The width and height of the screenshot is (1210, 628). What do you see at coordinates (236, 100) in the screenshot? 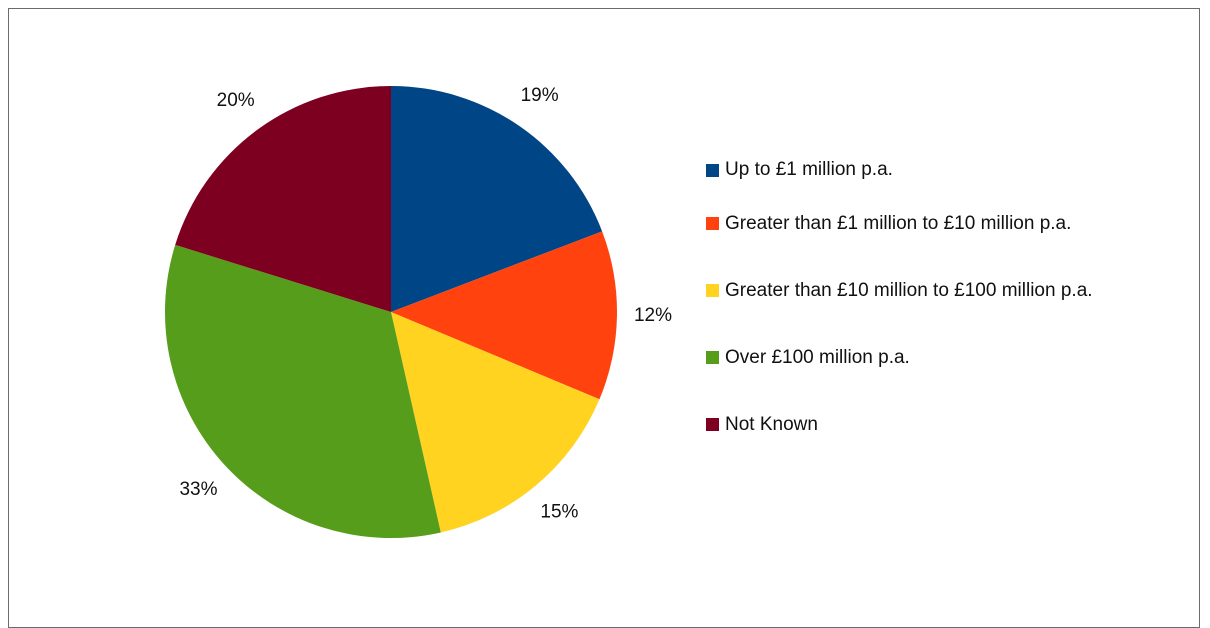
I see `pie-data-label: 20%` at bounding box center [236, 100].